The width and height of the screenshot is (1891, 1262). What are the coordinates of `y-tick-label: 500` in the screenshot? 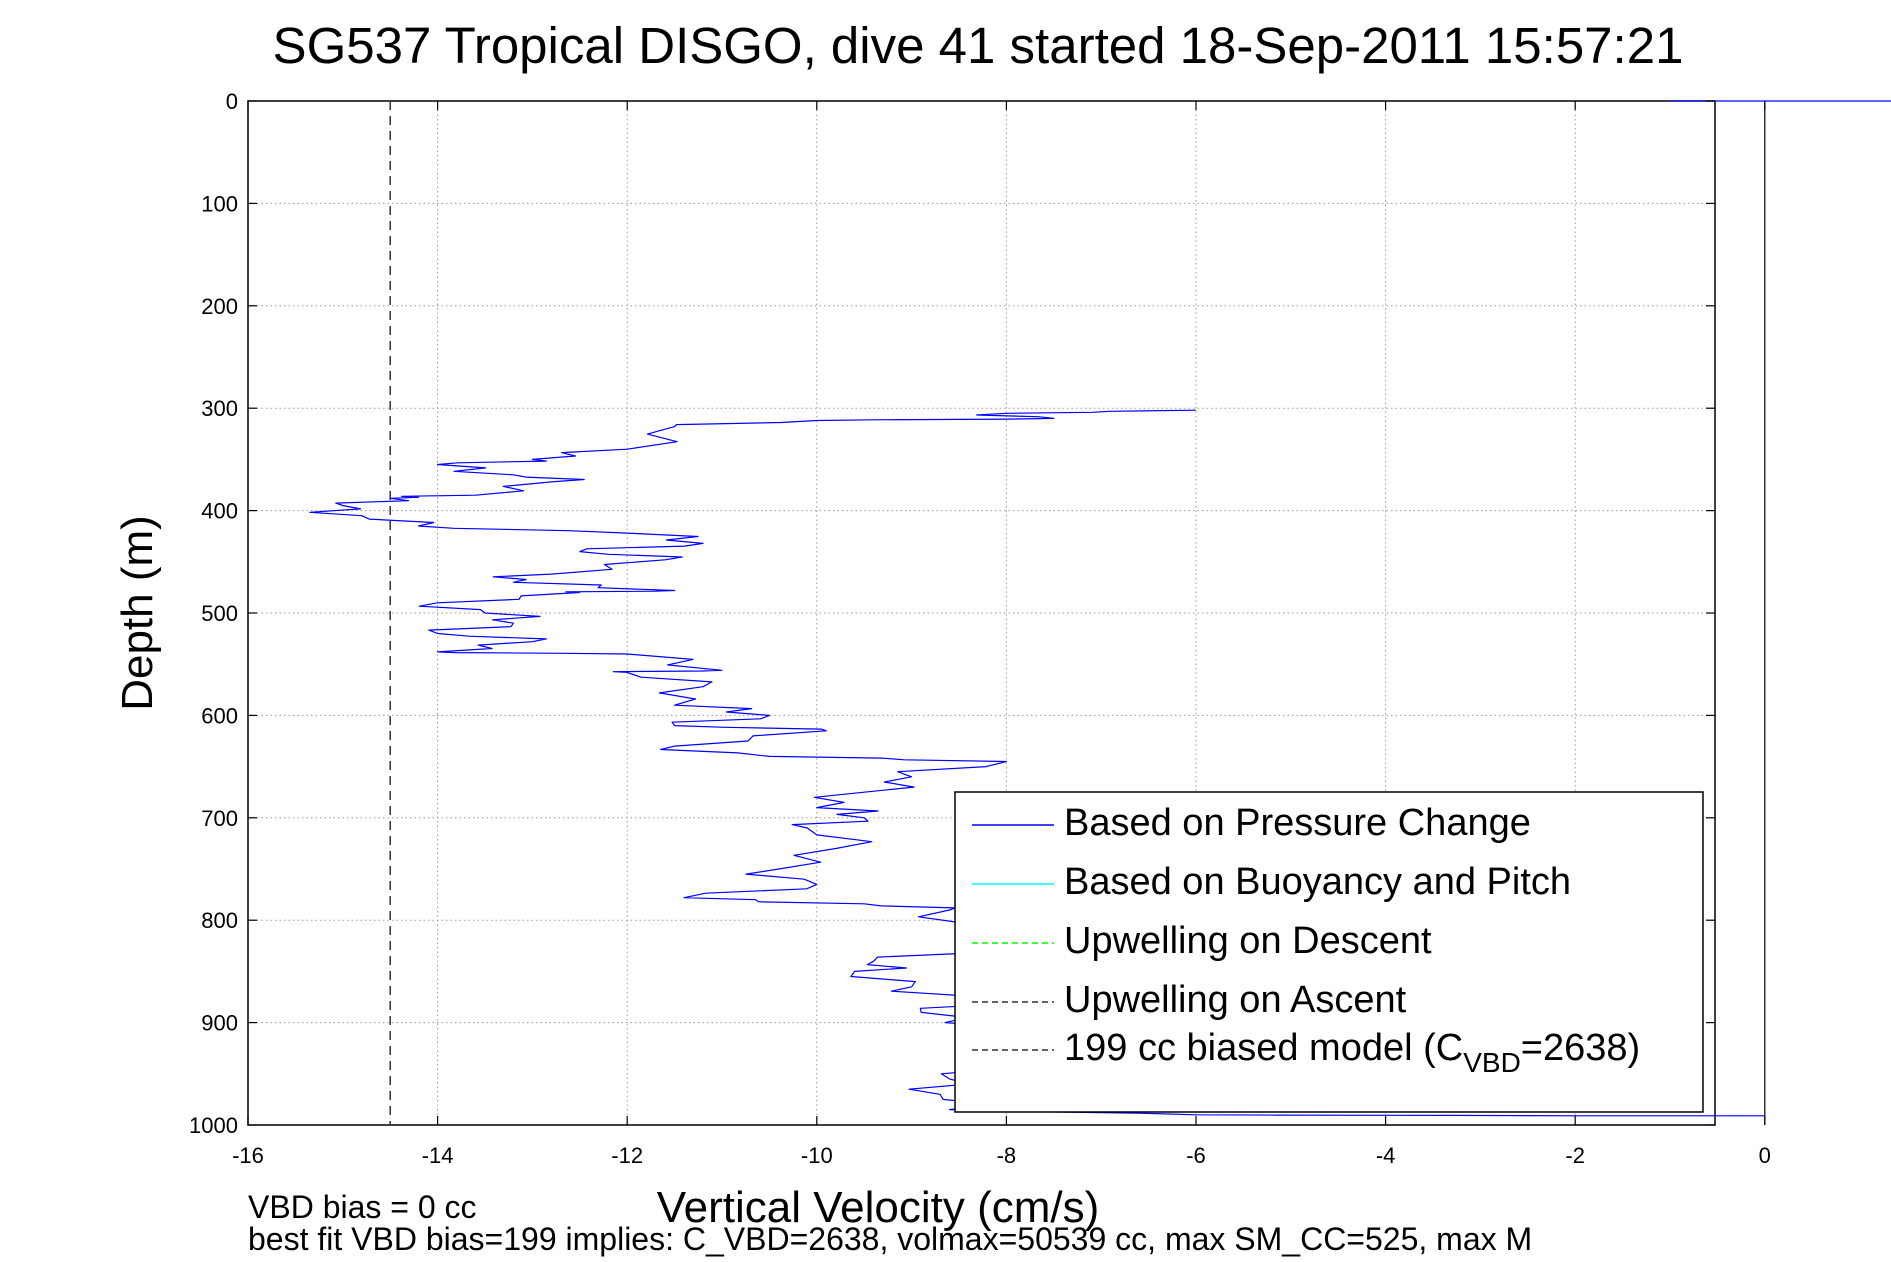 It's located at (219, 613).